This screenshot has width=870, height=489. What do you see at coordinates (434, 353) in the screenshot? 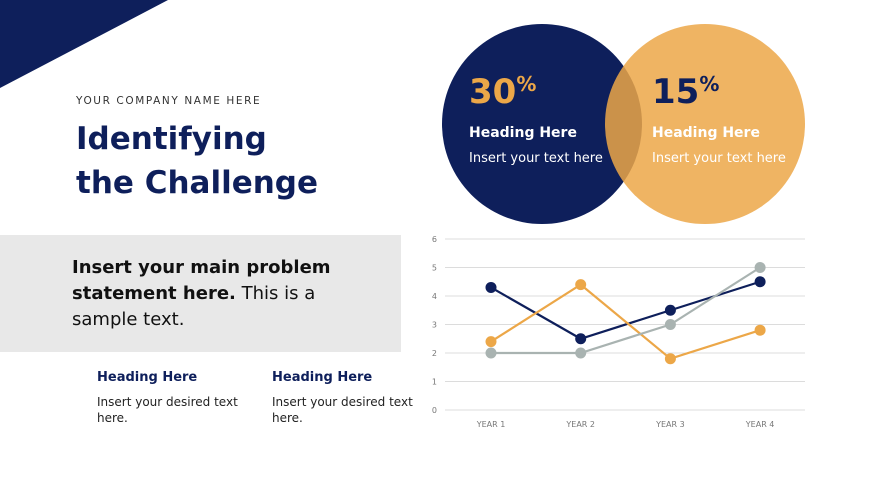
I see `y-tick-label: 2` at bounding box center [434, 353].